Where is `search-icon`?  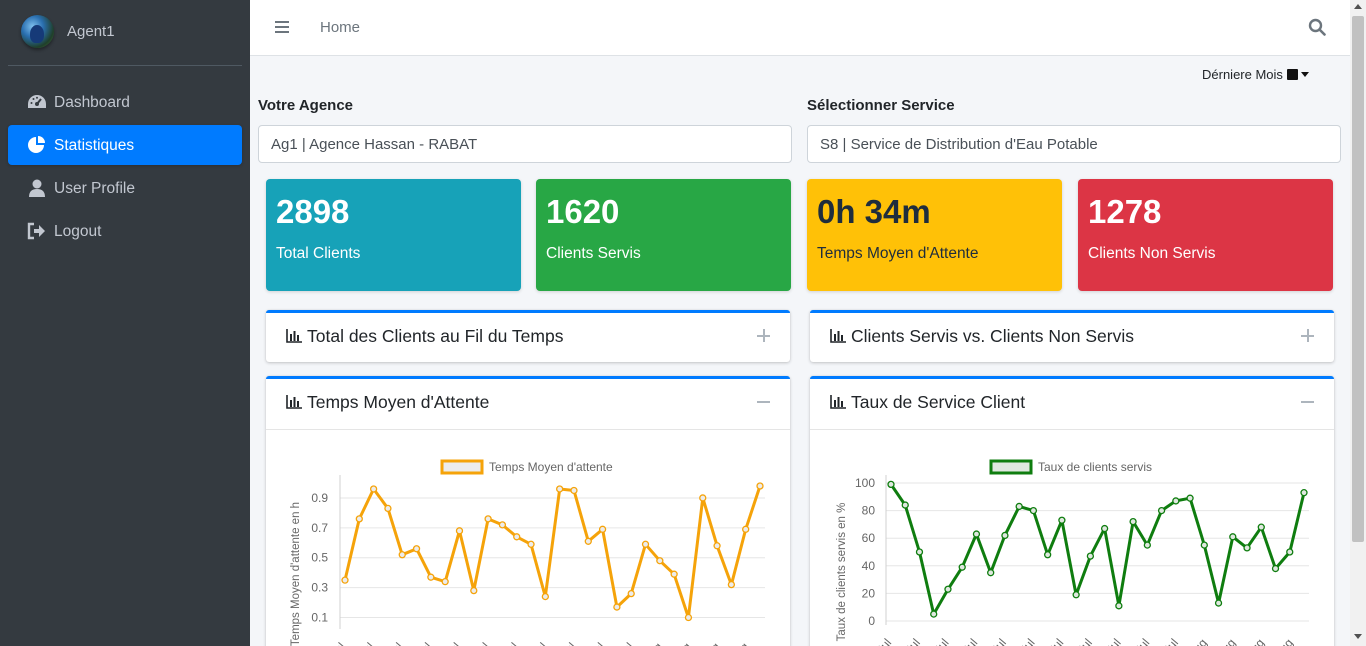 search-icon is located at coordinates (1317, 27).